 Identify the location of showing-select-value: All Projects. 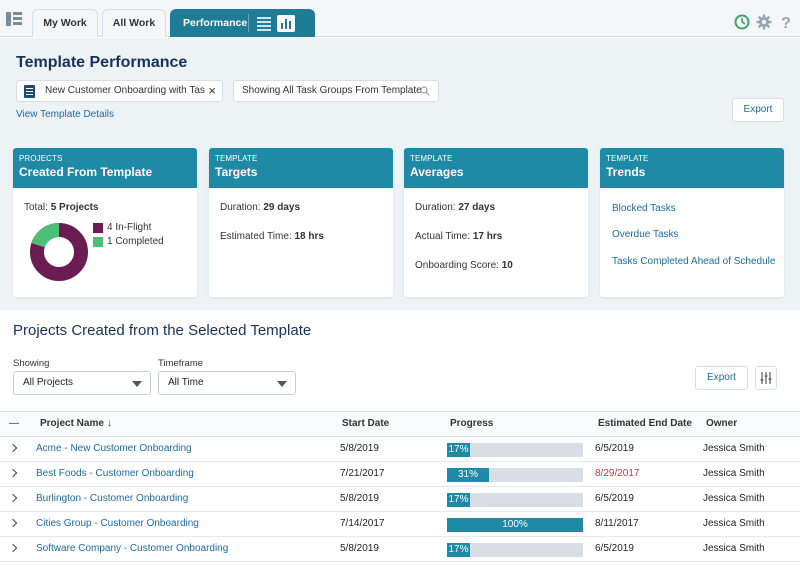
(48, 382).